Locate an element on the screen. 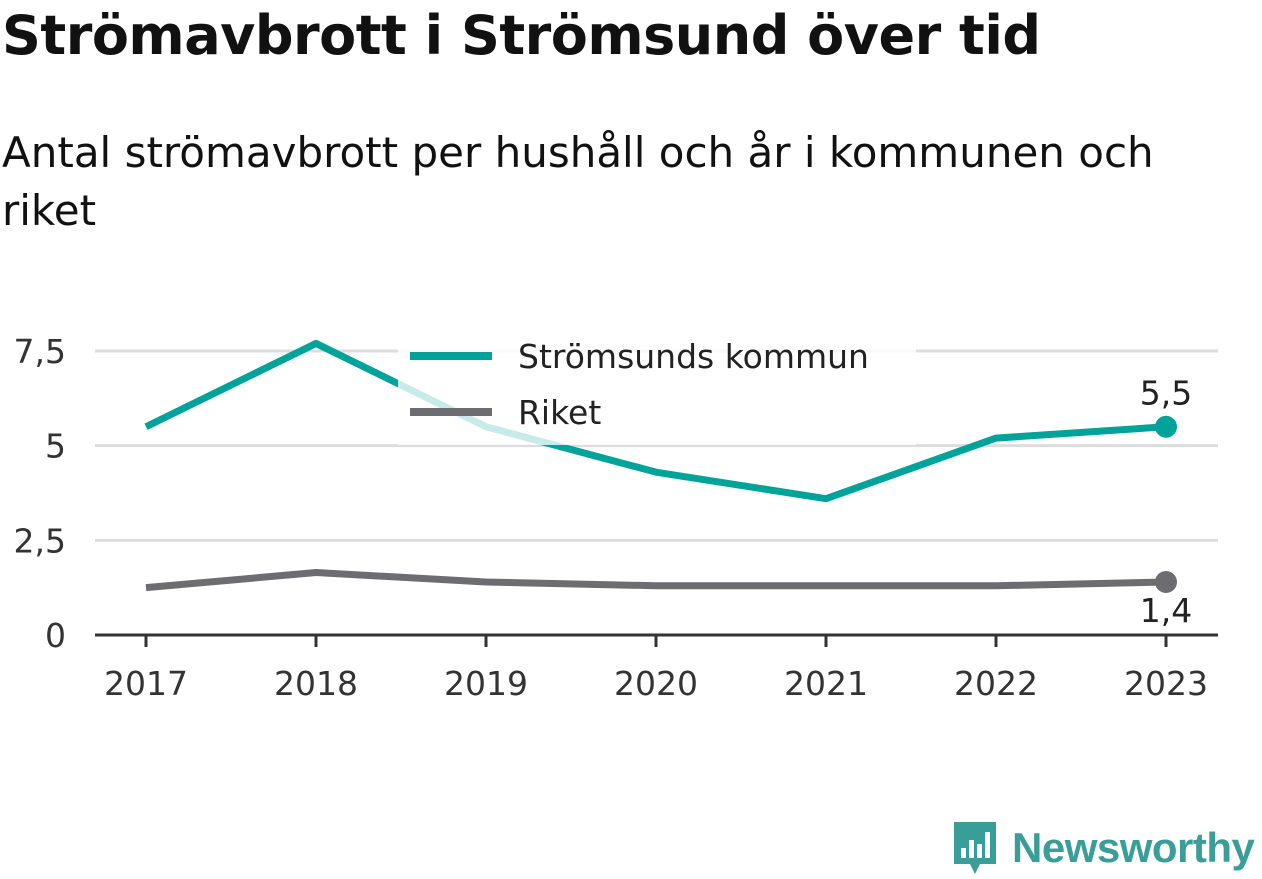 The width and height of the screenshot is (1262, 879). end-value-label: 5,5 is located at coordinates (1166, 393).